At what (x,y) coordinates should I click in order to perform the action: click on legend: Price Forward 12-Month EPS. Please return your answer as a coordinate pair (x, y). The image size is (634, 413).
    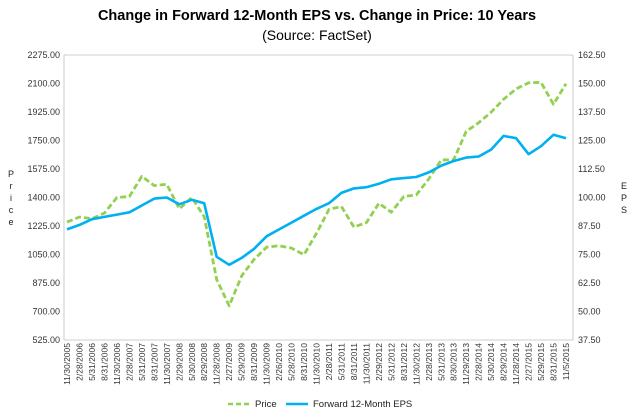
    Looking at the image, I should click on (320, 404).